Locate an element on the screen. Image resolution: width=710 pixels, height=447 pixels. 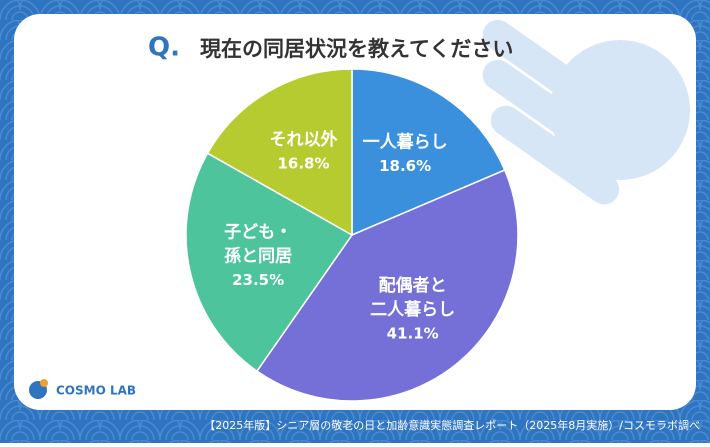
slice-label: 子ども・ is located at coordinates (258, 232).